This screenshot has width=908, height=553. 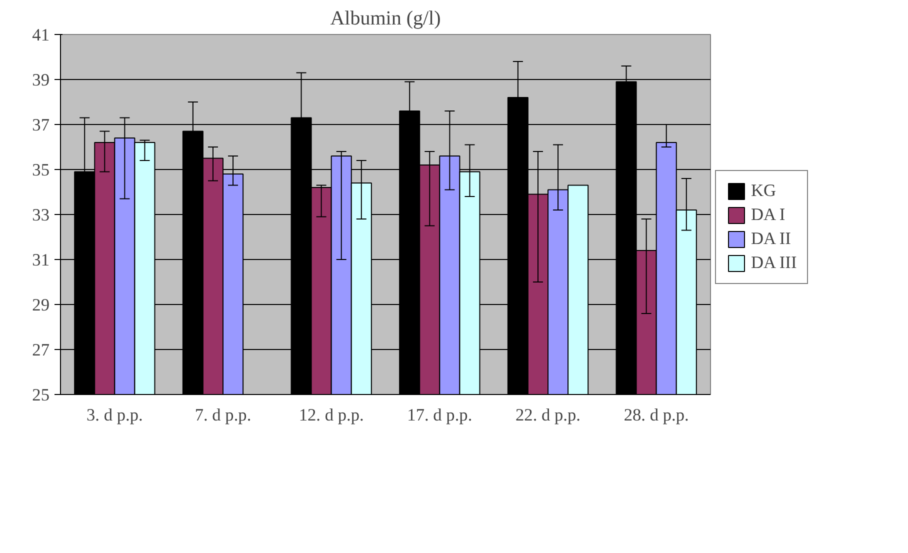 What do you see at coordinates (41, 125) in the screenshot?
I see `y-tick-label: 37` at bounding box center [41, 125].